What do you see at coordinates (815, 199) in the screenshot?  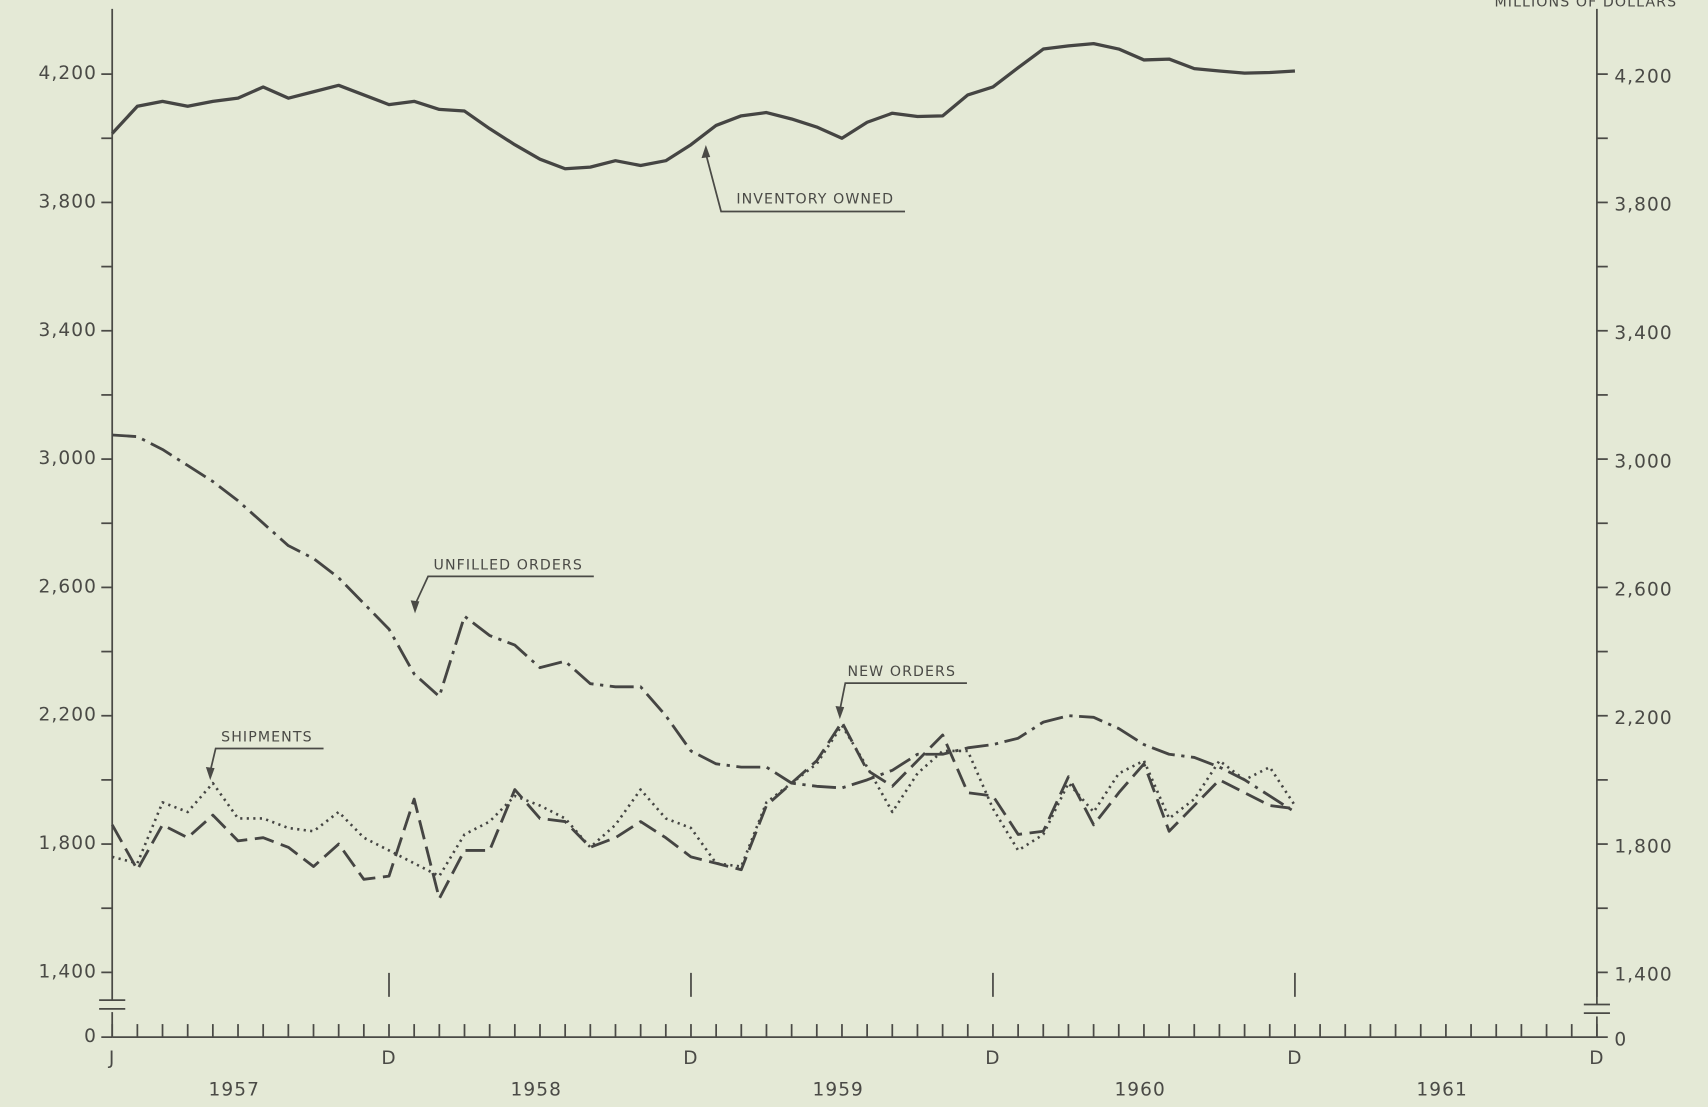 I see `series-label: INVENTORY OWNED` at bounding box center [815, 199].